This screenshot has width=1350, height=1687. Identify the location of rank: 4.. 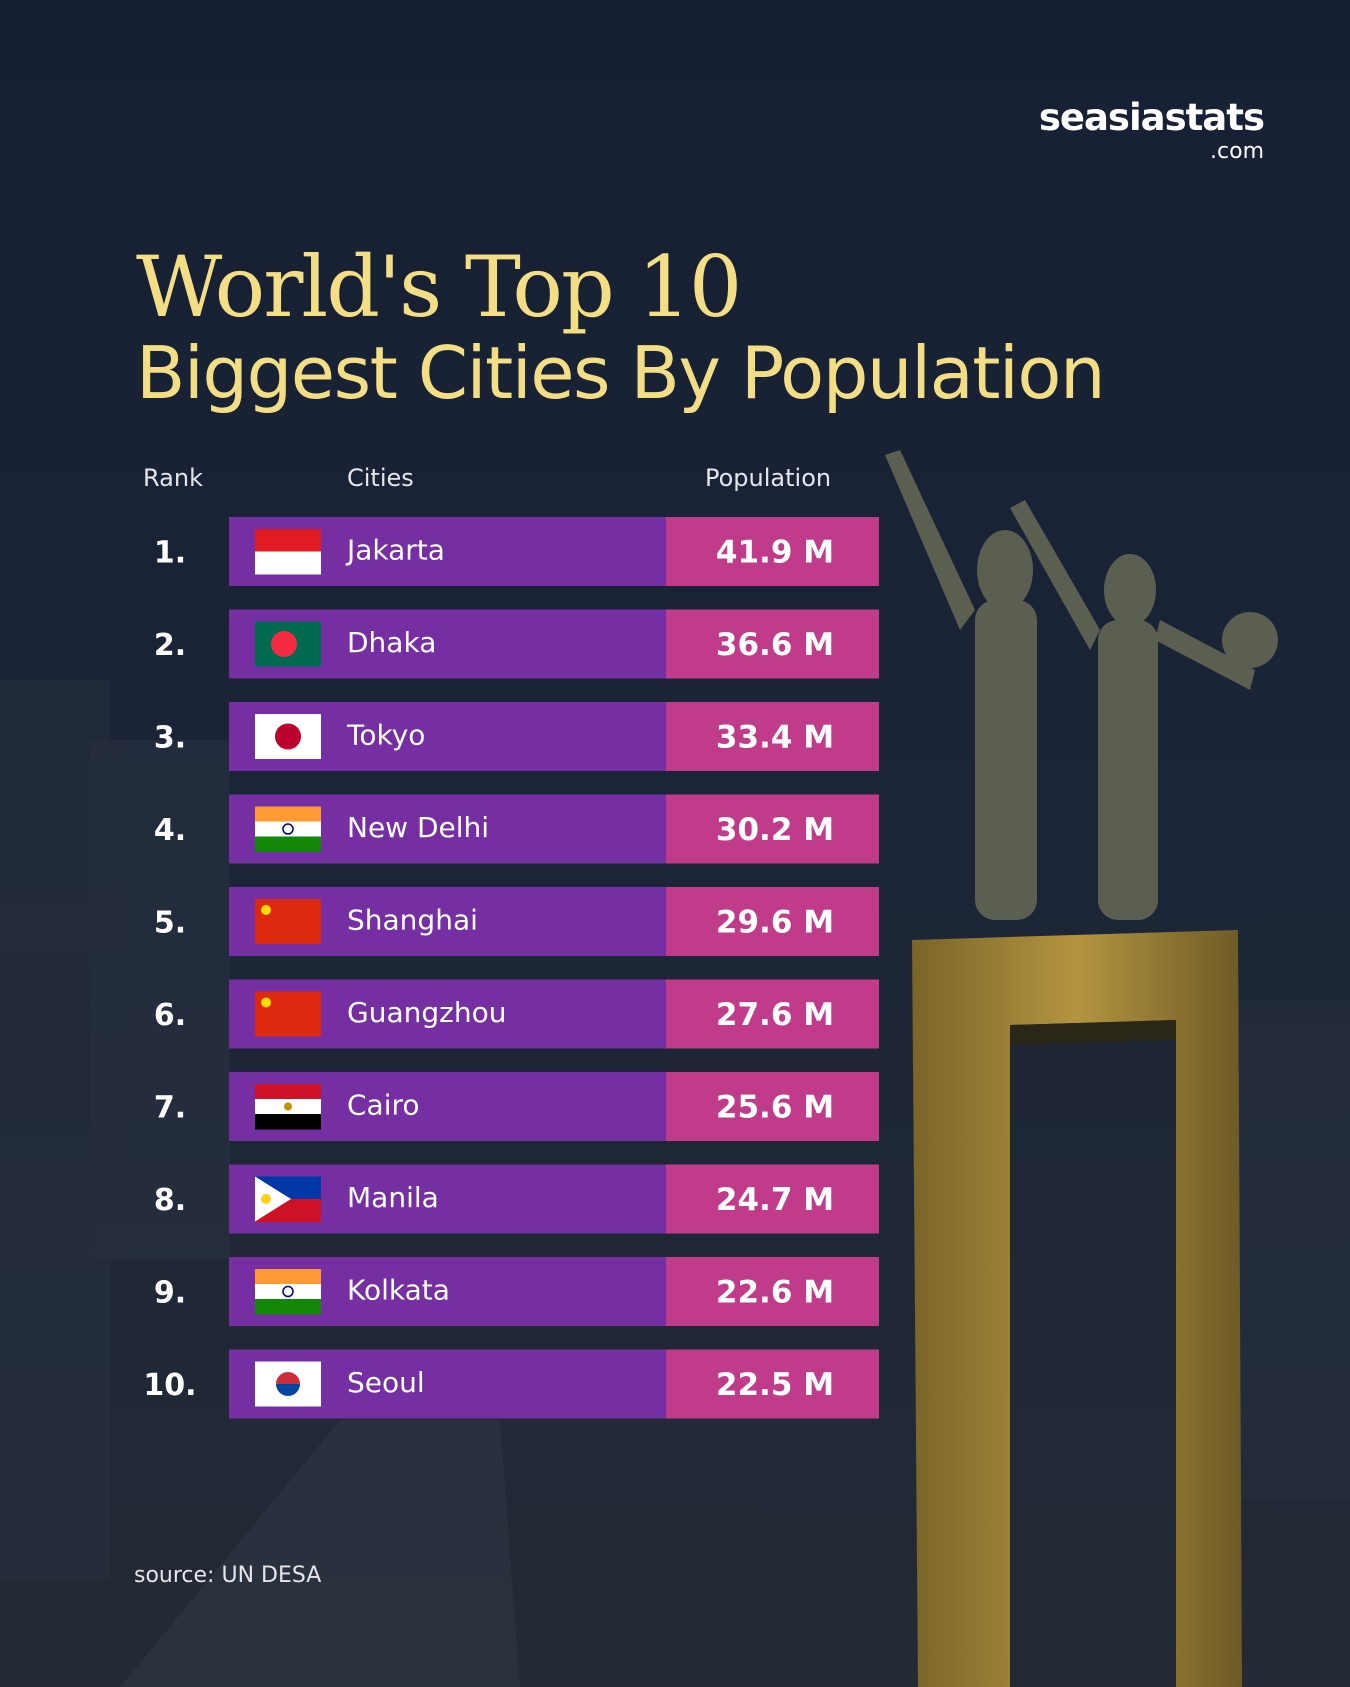
(170, 830).